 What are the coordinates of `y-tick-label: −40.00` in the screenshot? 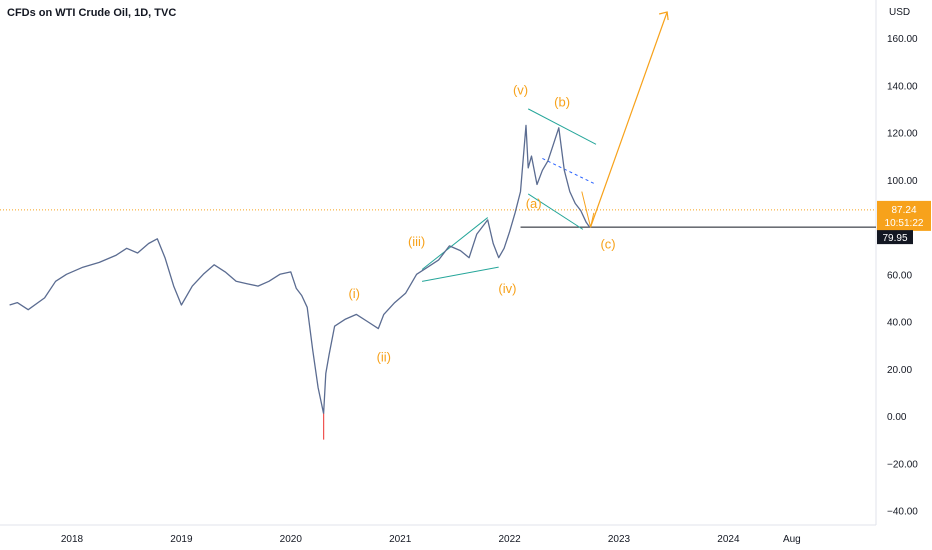 It's located at (902, 512).